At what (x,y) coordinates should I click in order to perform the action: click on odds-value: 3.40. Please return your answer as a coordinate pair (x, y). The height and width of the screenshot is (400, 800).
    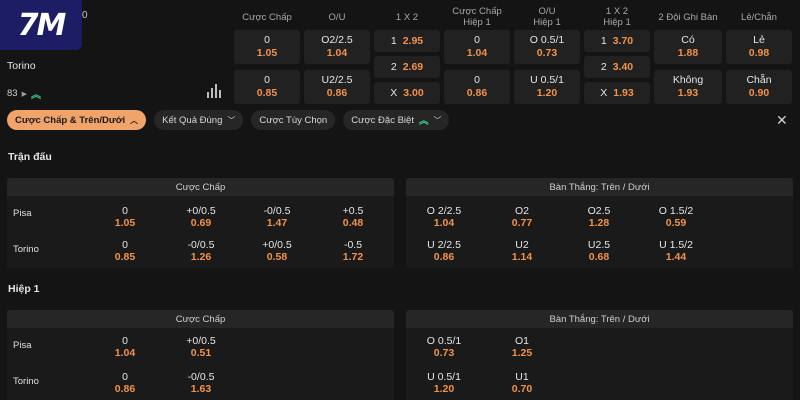
    Looking at the image, I should click on (623, 66).